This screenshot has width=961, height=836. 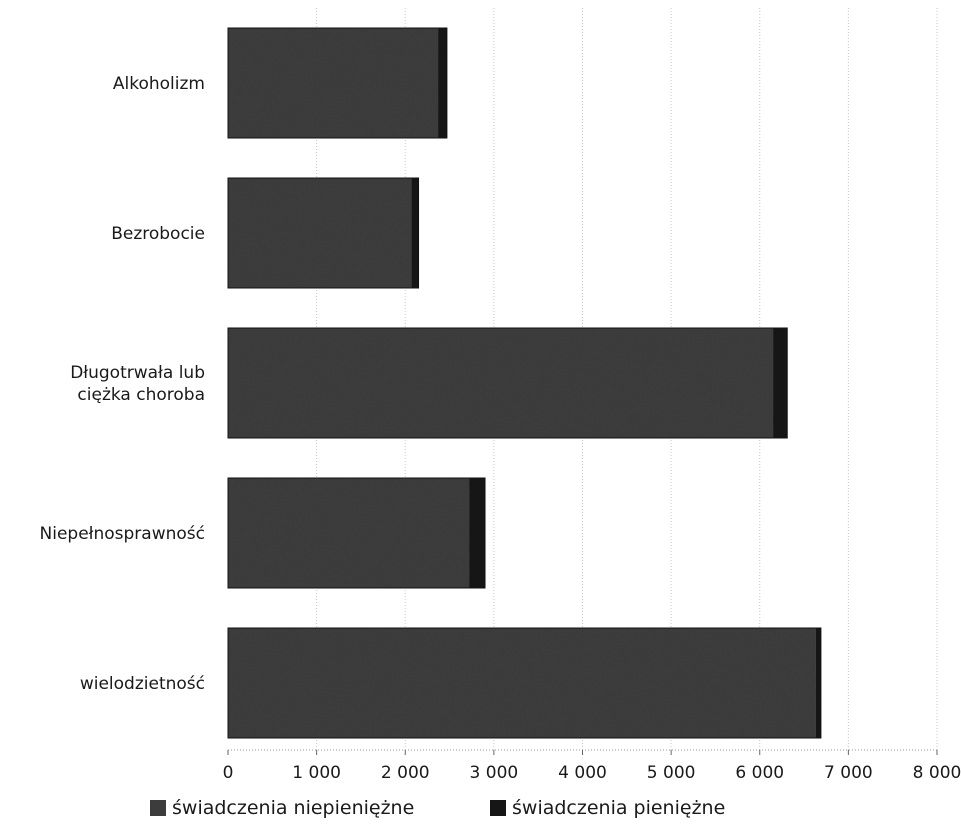 I want to click on category-label-line: ciężka choroba, so click(x=141, y=395).